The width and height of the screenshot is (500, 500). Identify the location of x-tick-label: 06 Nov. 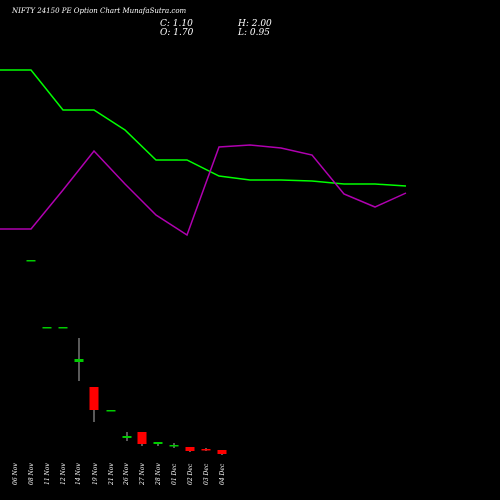
(15, 474).